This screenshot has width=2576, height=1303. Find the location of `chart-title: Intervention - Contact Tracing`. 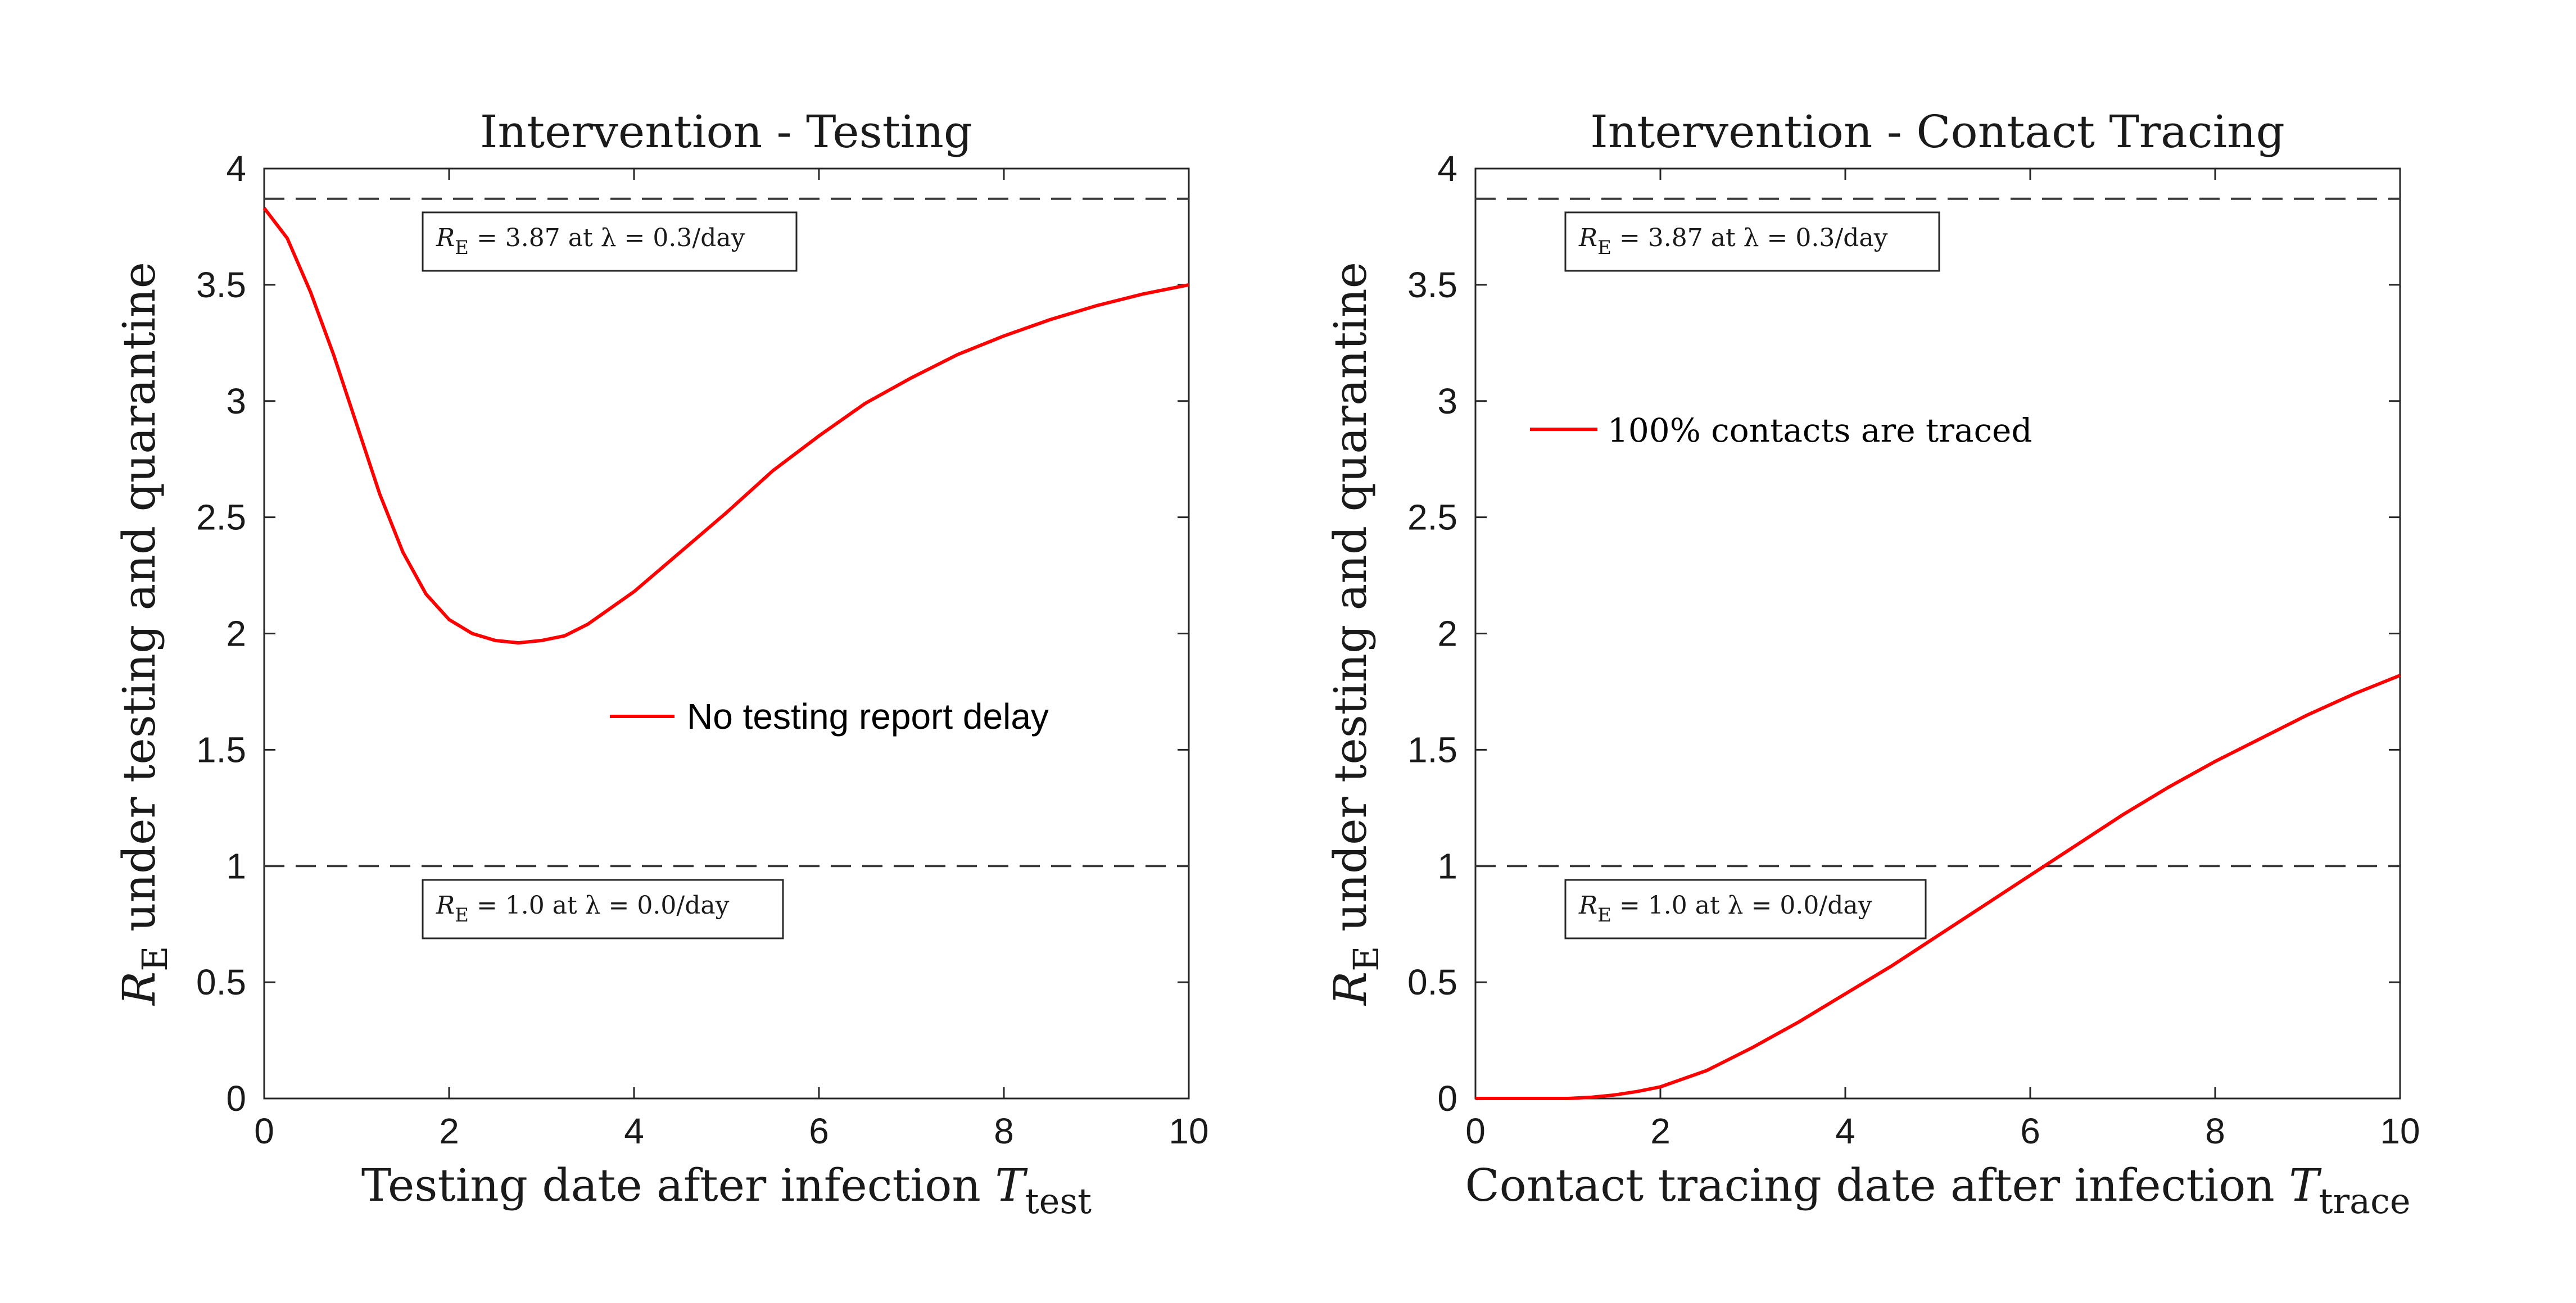

chart-title: Intervention - Contact Tracing is located at coordinates (1937, 132).